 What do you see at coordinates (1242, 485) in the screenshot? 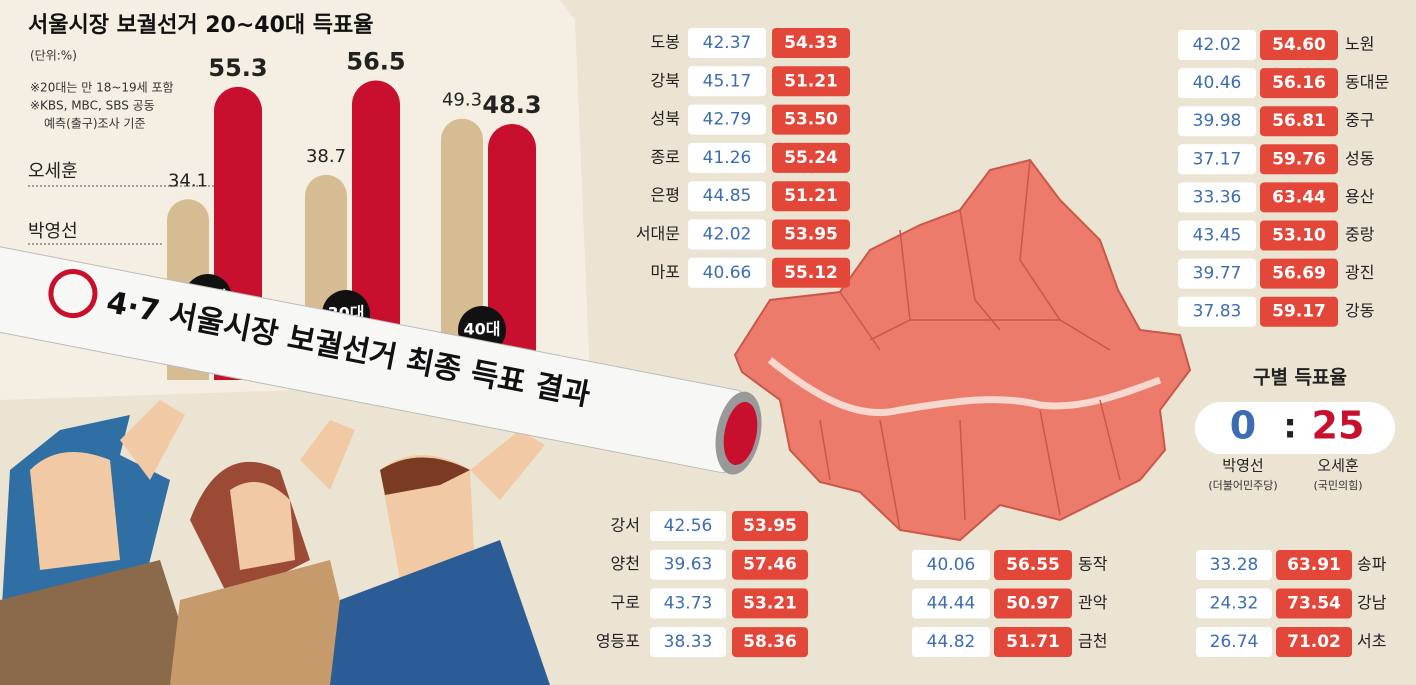
I see `park-party: (더불어민주당)` at bounding box center [1242, 485].